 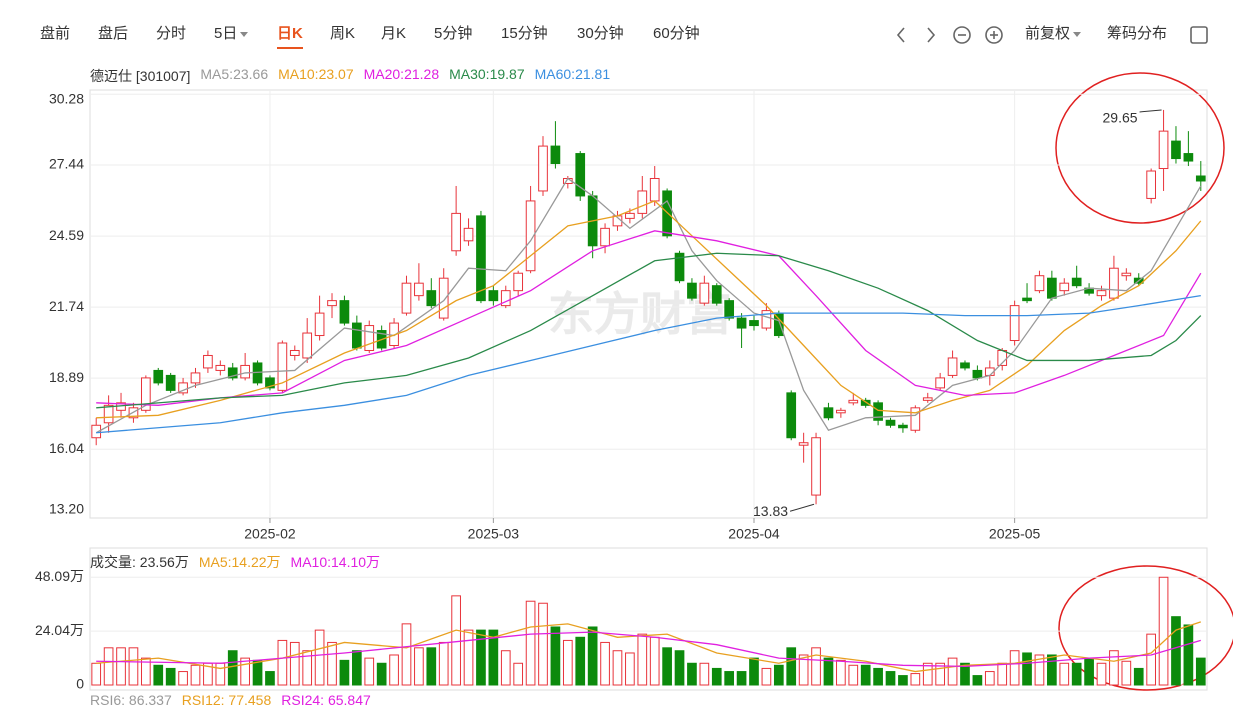 I want to click on period-tab: 60分钟, so click(x=676, y=32).